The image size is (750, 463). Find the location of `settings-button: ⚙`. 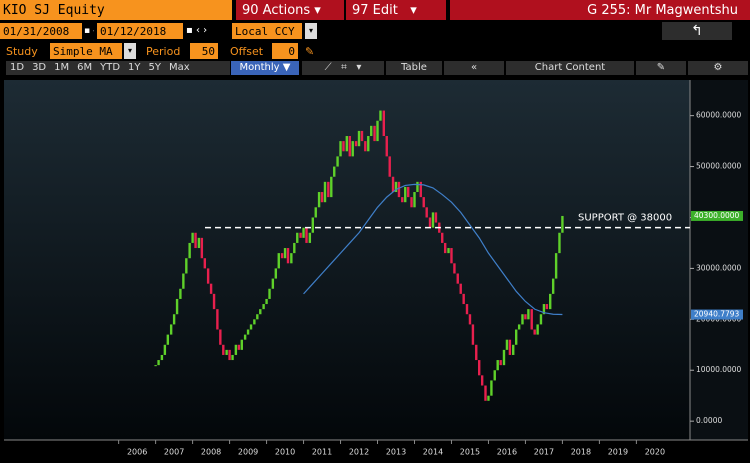

settings-button: ⚙ is located at coordinates (718, 68).